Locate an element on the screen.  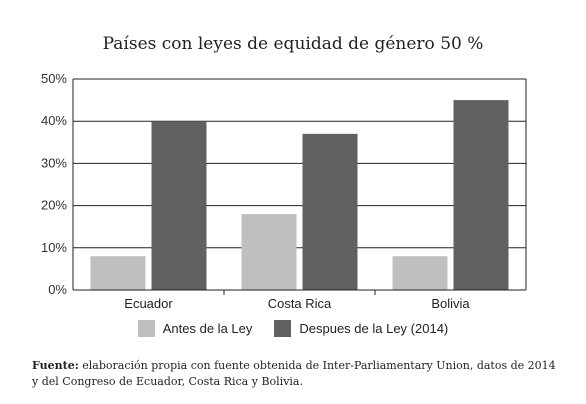
y-tick-label: 50% is located at coordinates (54, 78).